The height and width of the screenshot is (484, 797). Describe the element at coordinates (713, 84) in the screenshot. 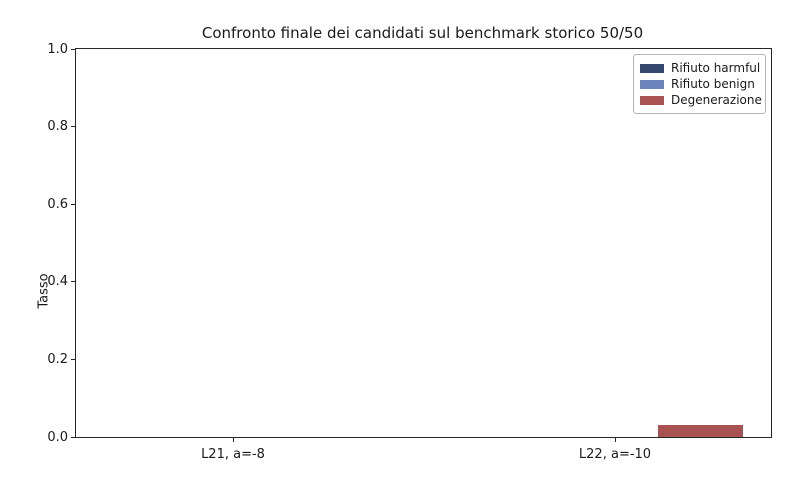

I see `legend-label: Rifiuto benign` at that location.